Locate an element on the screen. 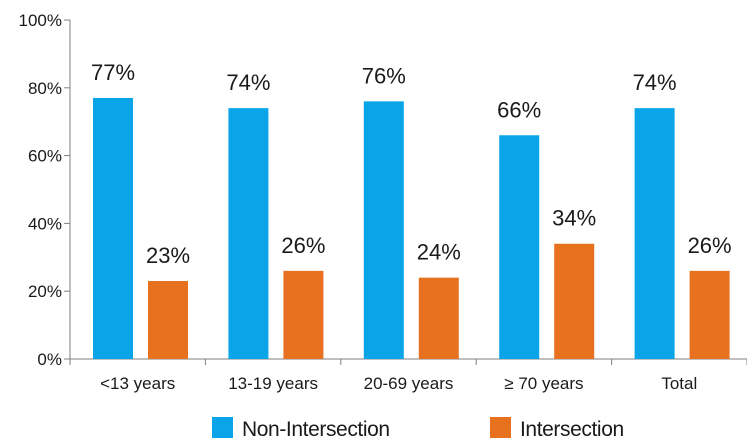 The width and height of the screenshot is (747, 441). x-tick-label: 20-69 years is located at coordinates (409, 383).